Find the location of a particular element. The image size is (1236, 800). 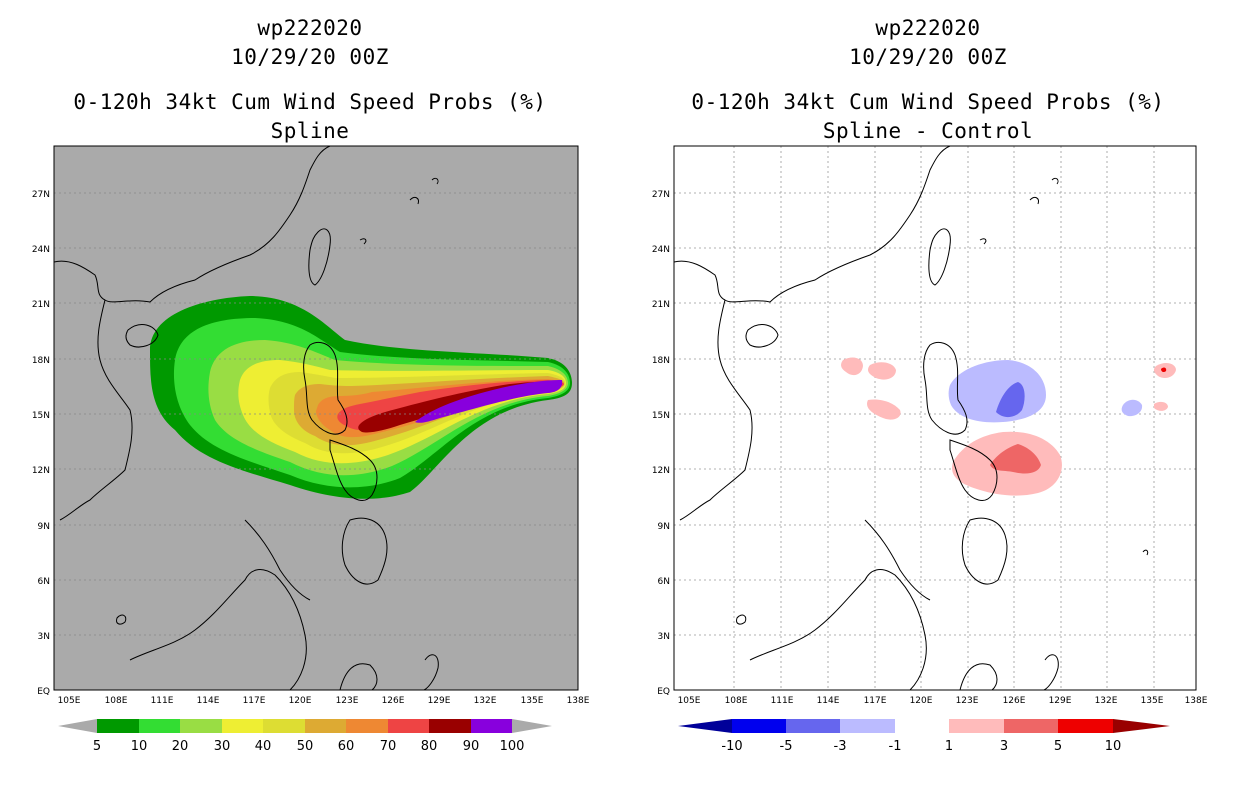

neg-diff-small is located at coordinates (1132, 408).